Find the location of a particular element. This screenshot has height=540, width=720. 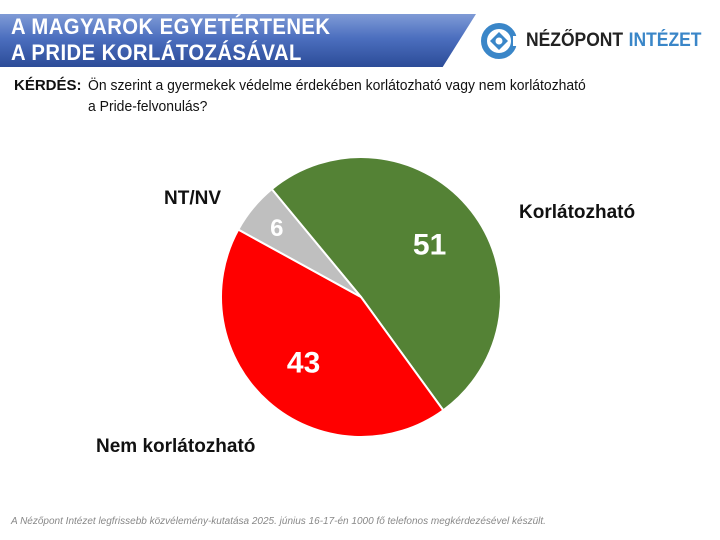

nezopont-logo: NÉZŐPONT INTÉZET is located at coordinates (595, 41).